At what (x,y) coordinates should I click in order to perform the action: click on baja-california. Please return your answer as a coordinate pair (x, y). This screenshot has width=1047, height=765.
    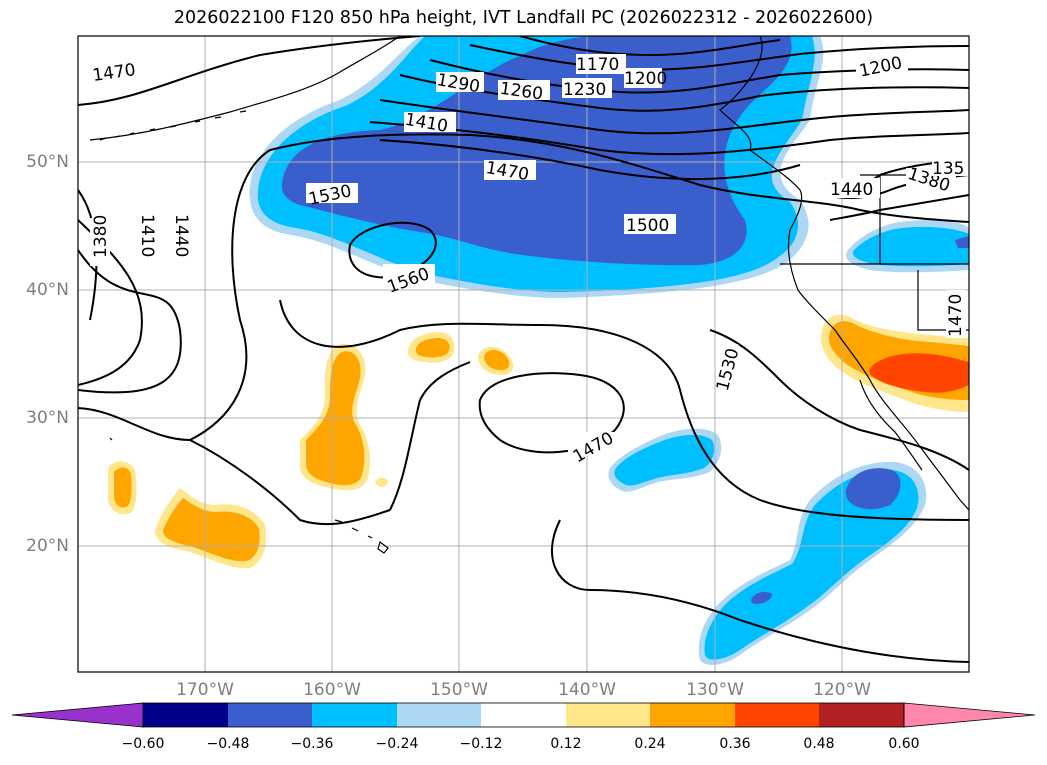
    Looking at the image, I should click on (891, 425).